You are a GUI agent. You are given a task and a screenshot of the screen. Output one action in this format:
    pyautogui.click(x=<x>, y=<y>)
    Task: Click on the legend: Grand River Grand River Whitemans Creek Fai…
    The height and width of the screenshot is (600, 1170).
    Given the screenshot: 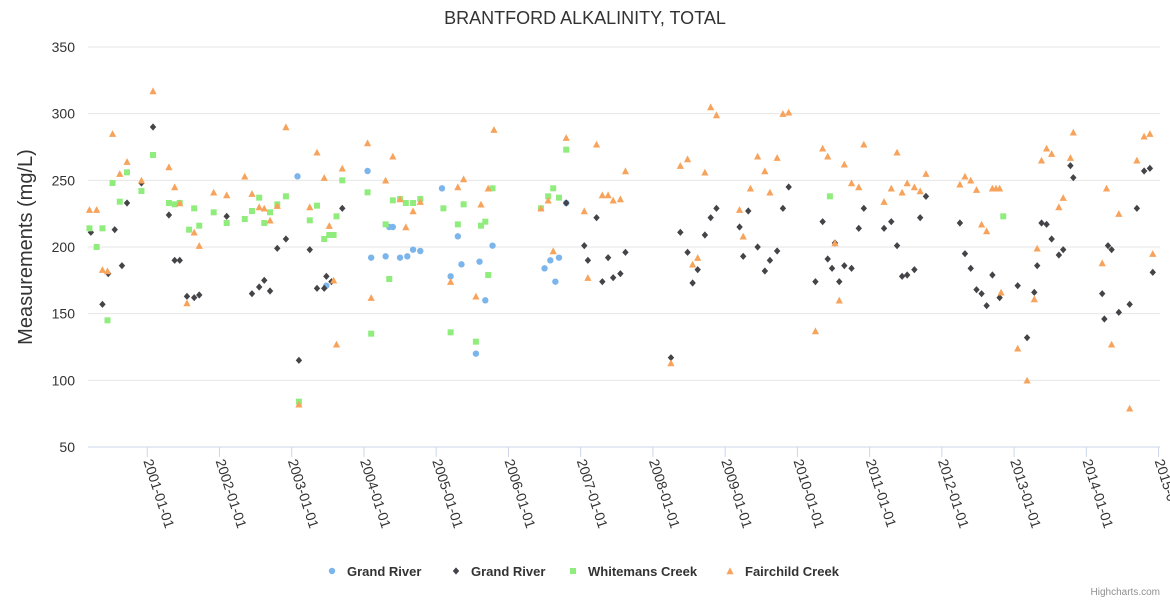 What is the action you would take?
    pyautogui.click(x=584, y=571)
    